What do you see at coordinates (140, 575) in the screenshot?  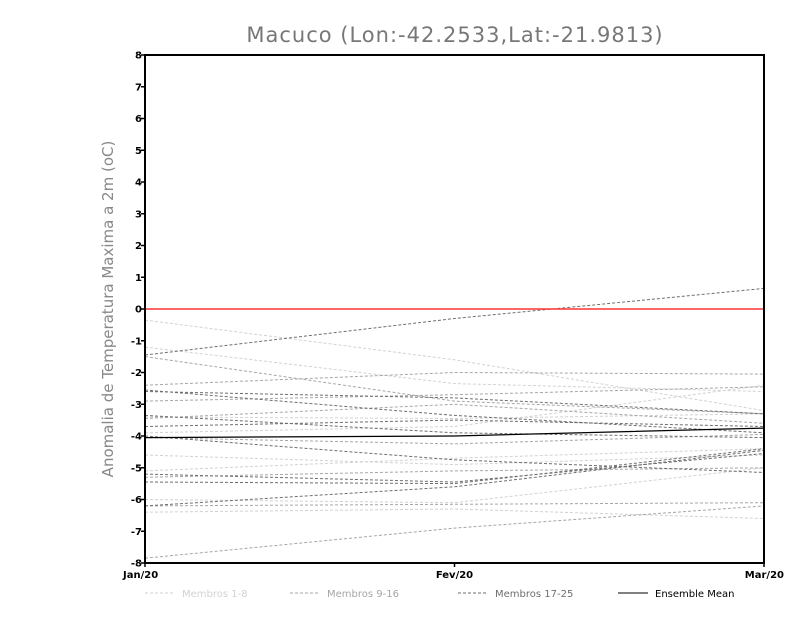 I see `x-tick-label: Jan/20` at bounding box center [140, 575].